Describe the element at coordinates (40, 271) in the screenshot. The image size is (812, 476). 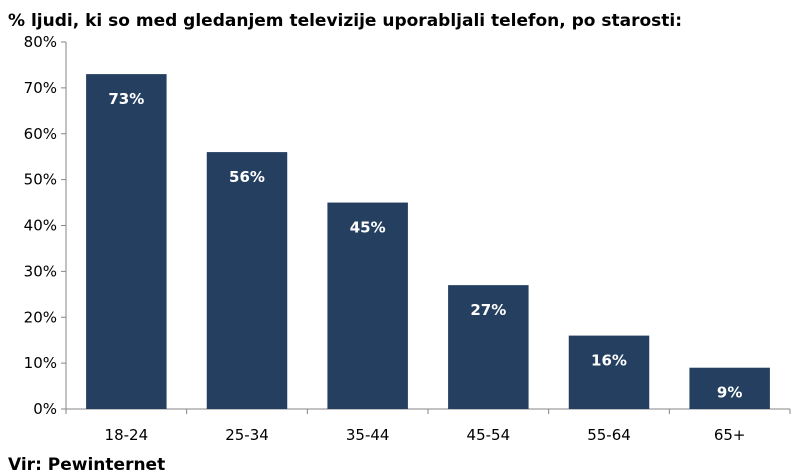
I see `y-tick-label: 30%` at that location.